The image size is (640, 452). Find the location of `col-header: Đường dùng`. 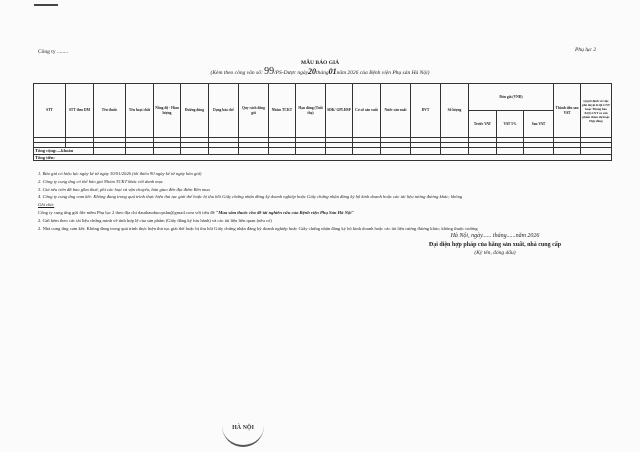

col-header: Đường dùng is located at coordinates (194, 110).